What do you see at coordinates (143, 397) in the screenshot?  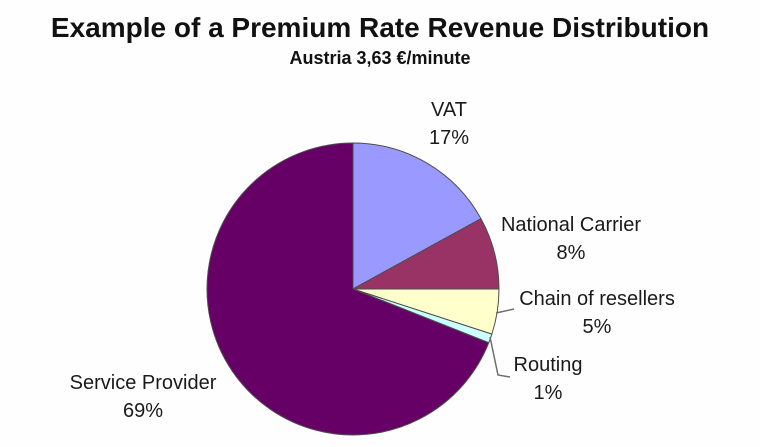 I see `label-service-provider: Service Provider 69%` at bounding box center [143, 397].